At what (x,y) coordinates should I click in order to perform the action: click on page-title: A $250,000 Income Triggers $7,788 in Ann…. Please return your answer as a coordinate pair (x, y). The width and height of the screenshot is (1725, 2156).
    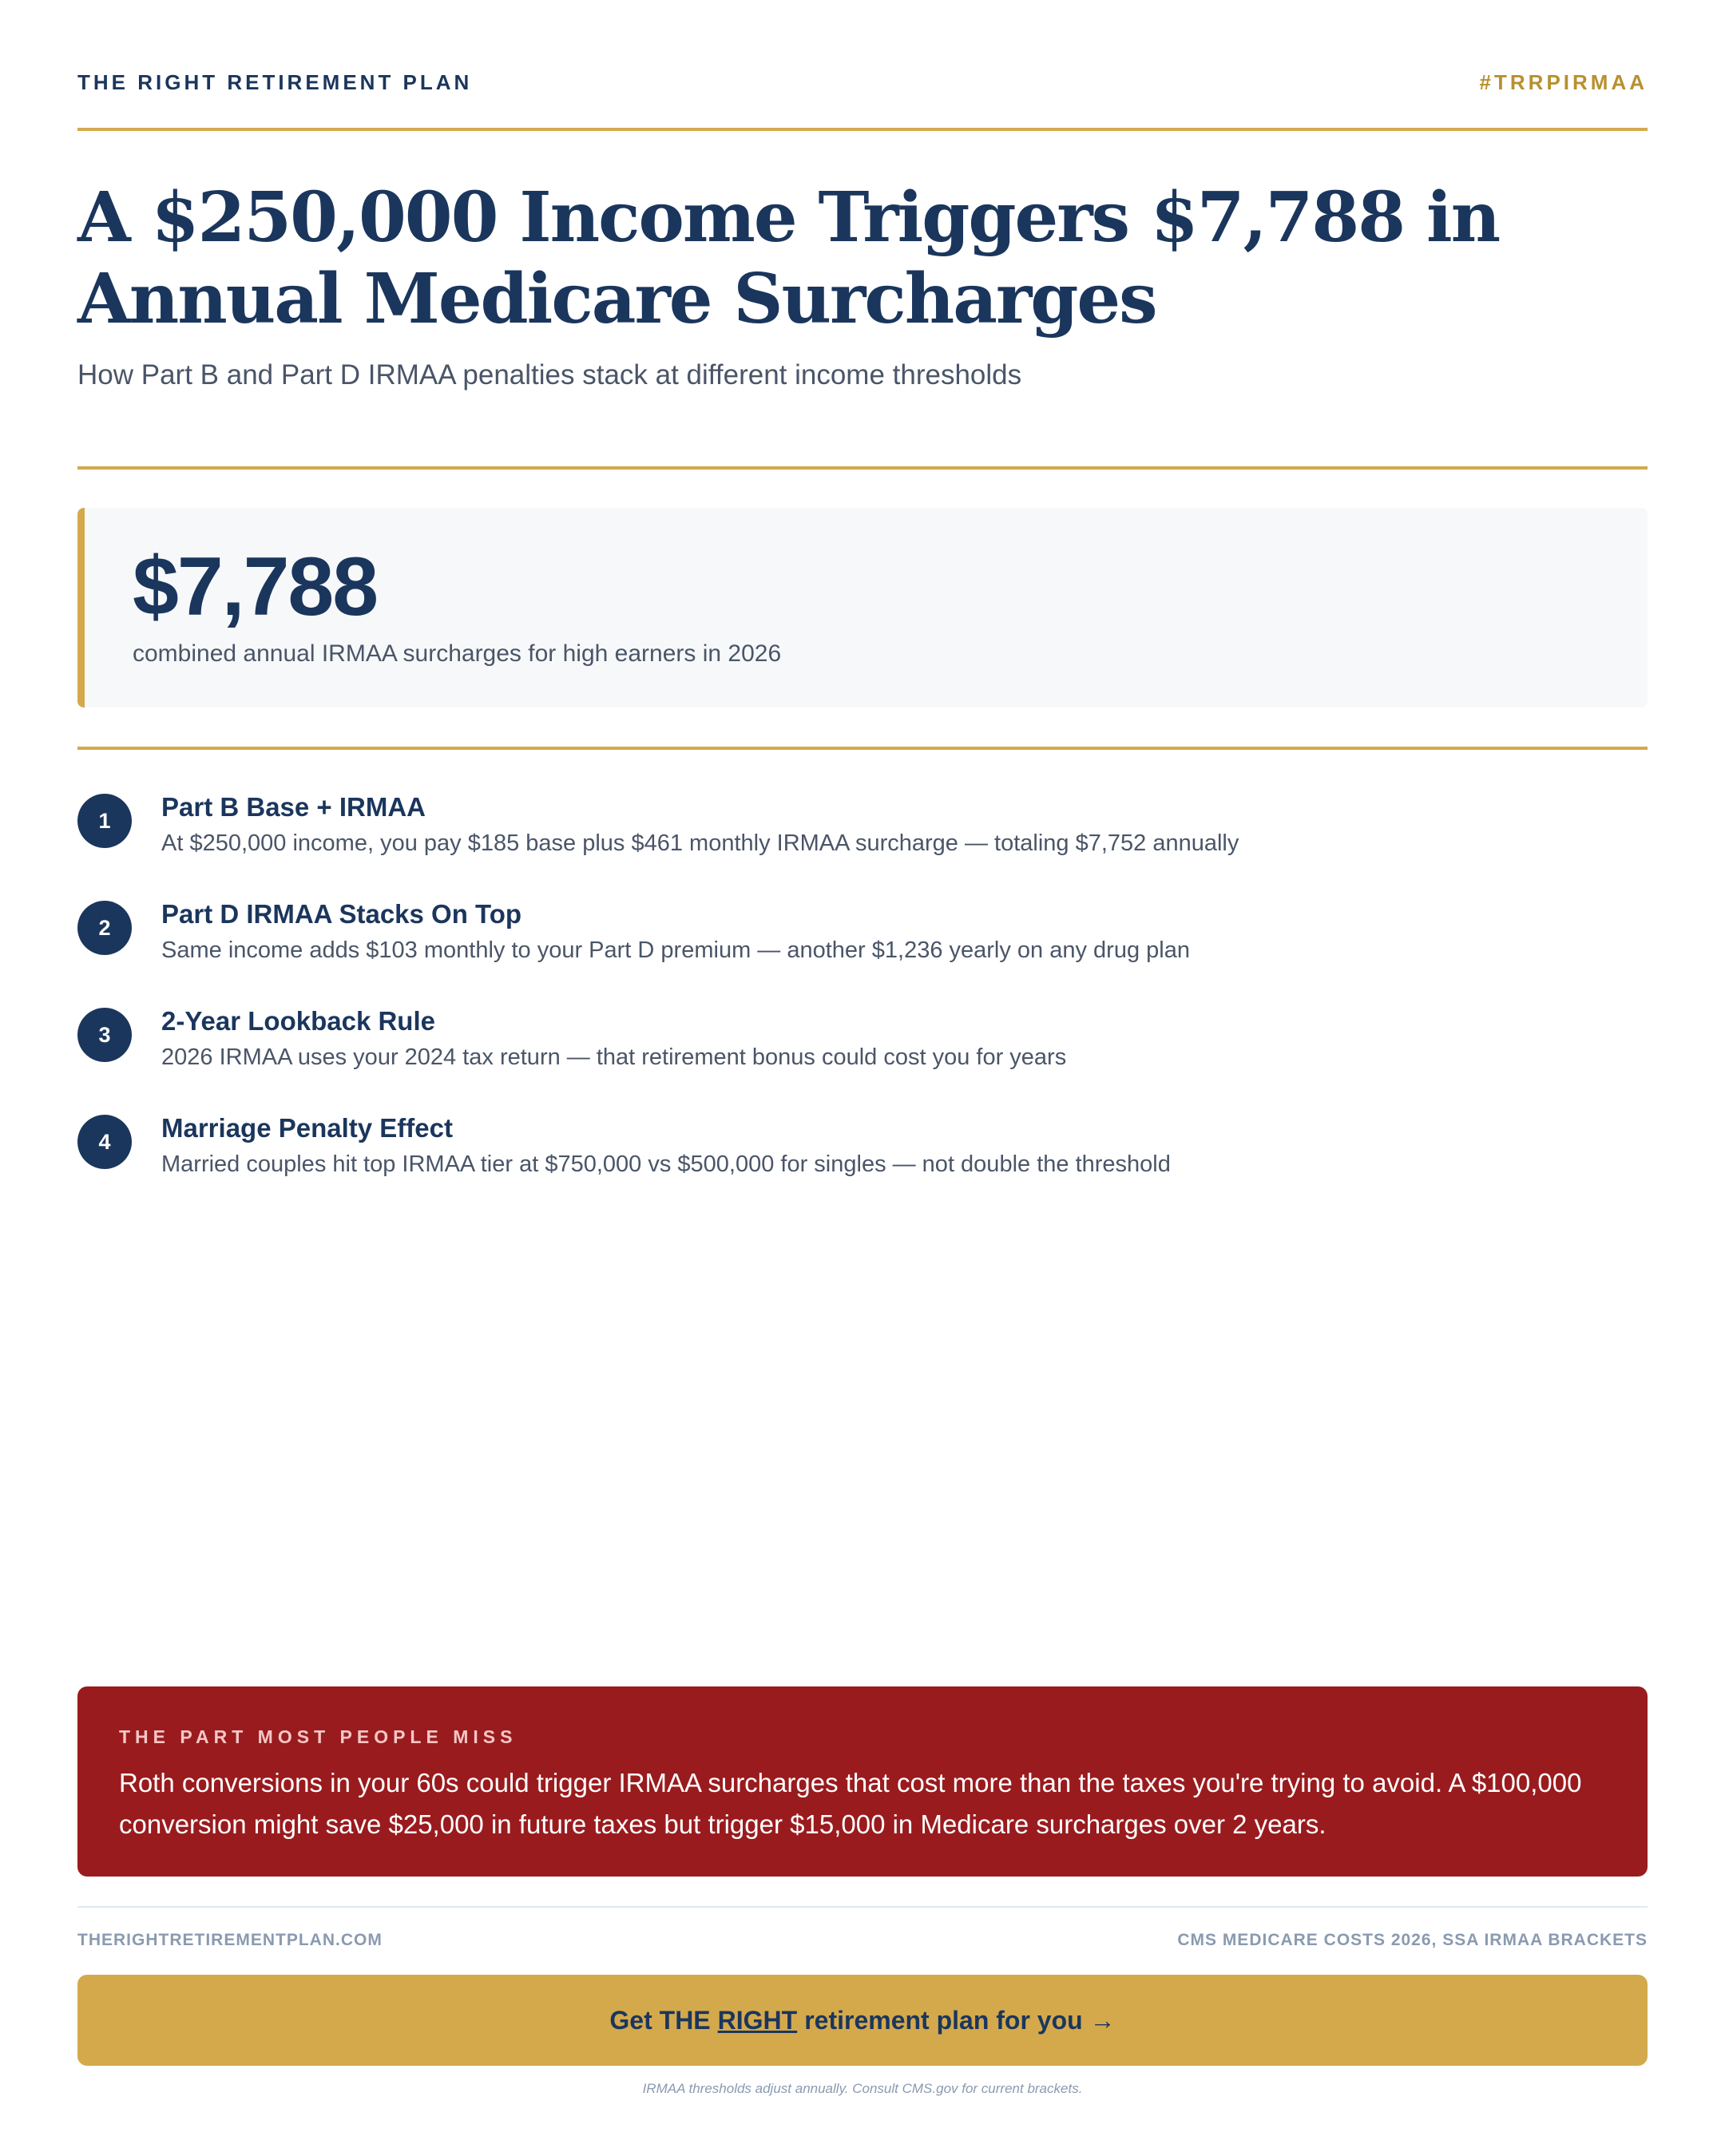
    Looking at the image, I should click on (789, 258).